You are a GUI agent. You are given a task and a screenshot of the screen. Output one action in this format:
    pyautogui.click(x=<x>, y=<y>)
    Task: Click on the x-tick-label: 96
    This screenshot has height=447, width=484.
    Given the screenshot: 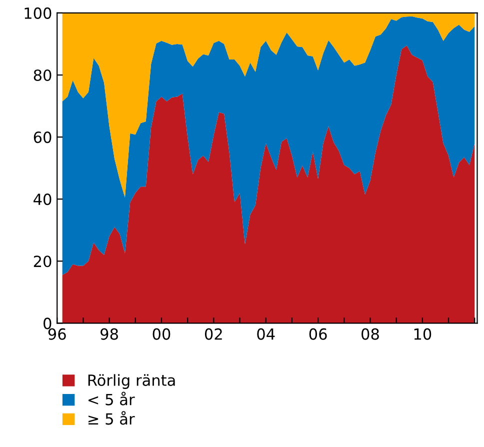 What is the action you would take?
    pyautogui.click(x=57, y=334)
    